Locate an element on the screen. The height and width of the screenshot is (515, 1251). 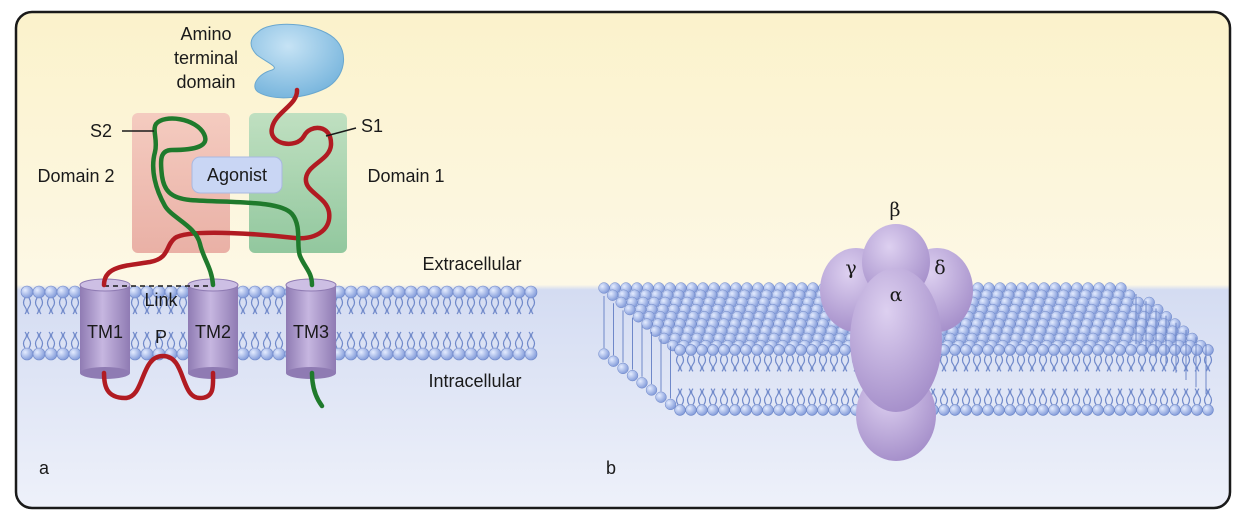
tm1-cylinder is located at coordinates (105, 328).